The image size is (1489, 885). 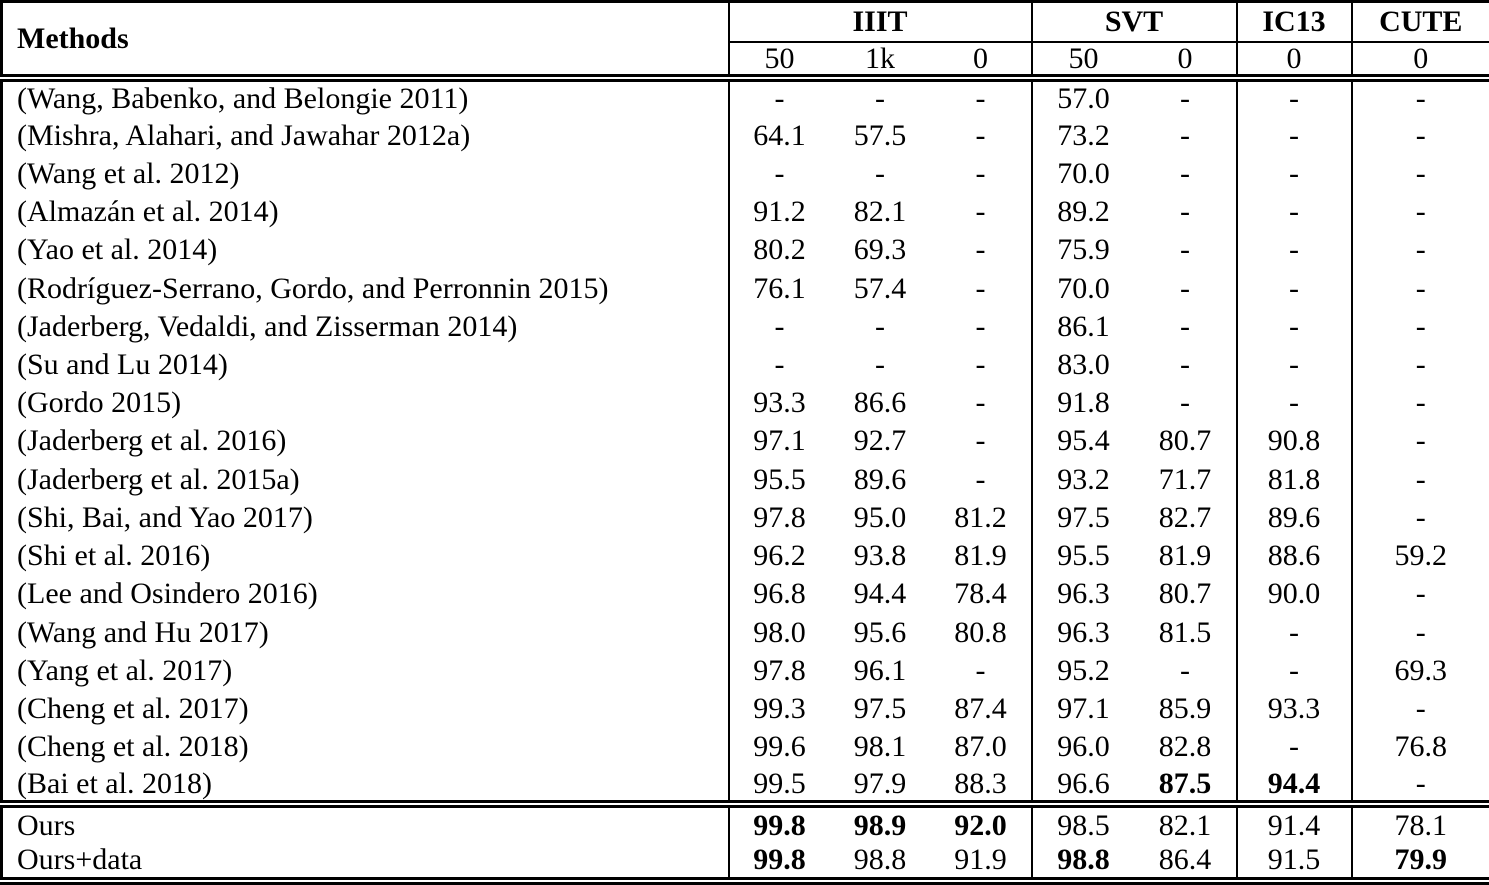 I want to click on method-cell: (Bai et al. 2018), so click(x=365, y=787).